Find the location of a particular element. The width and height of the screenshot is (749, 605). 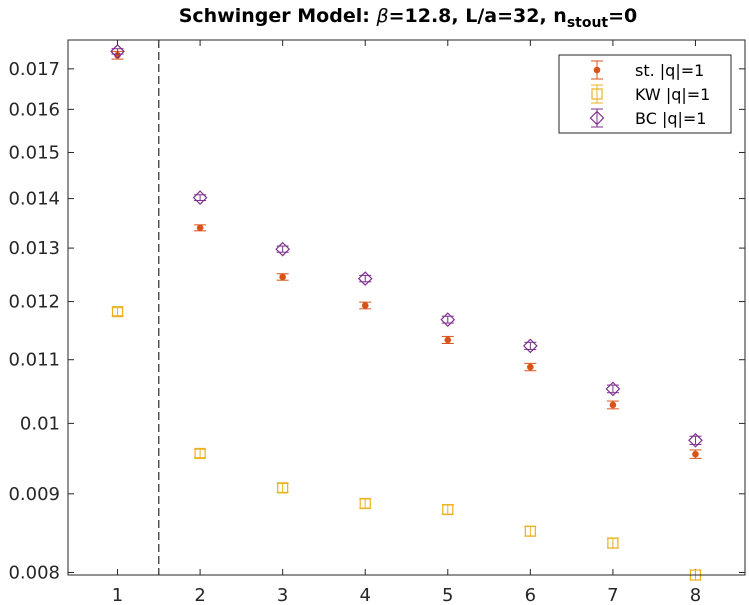

x-tick-label: 1 is located at coordinates (117, 595).